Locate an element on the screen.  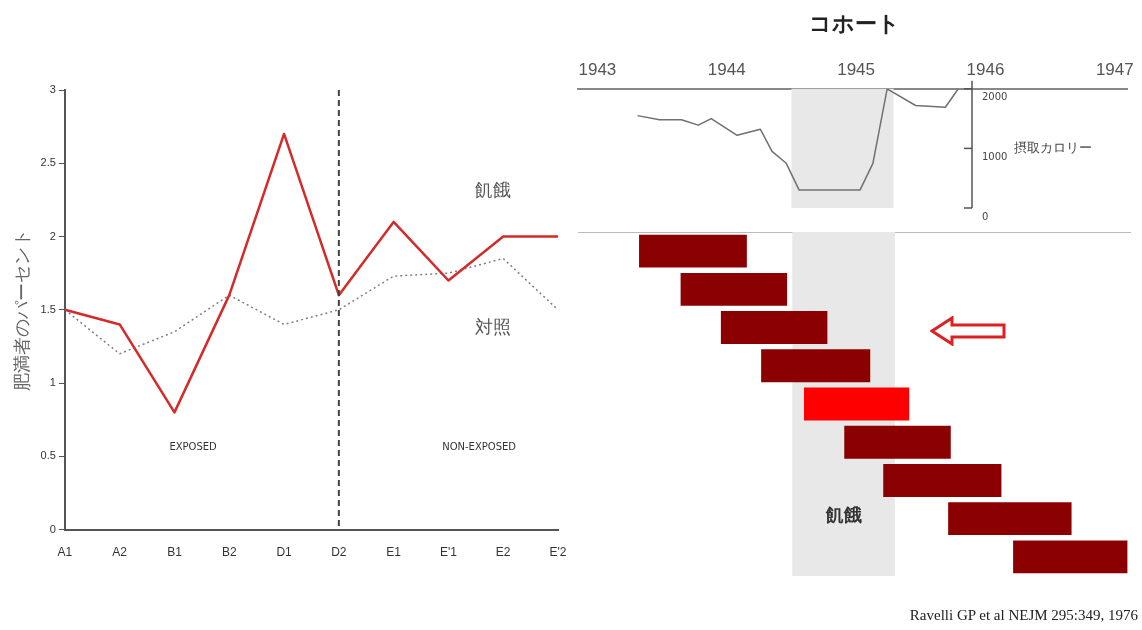
x-tick-label: D1 is located at coordinates (284, 552).